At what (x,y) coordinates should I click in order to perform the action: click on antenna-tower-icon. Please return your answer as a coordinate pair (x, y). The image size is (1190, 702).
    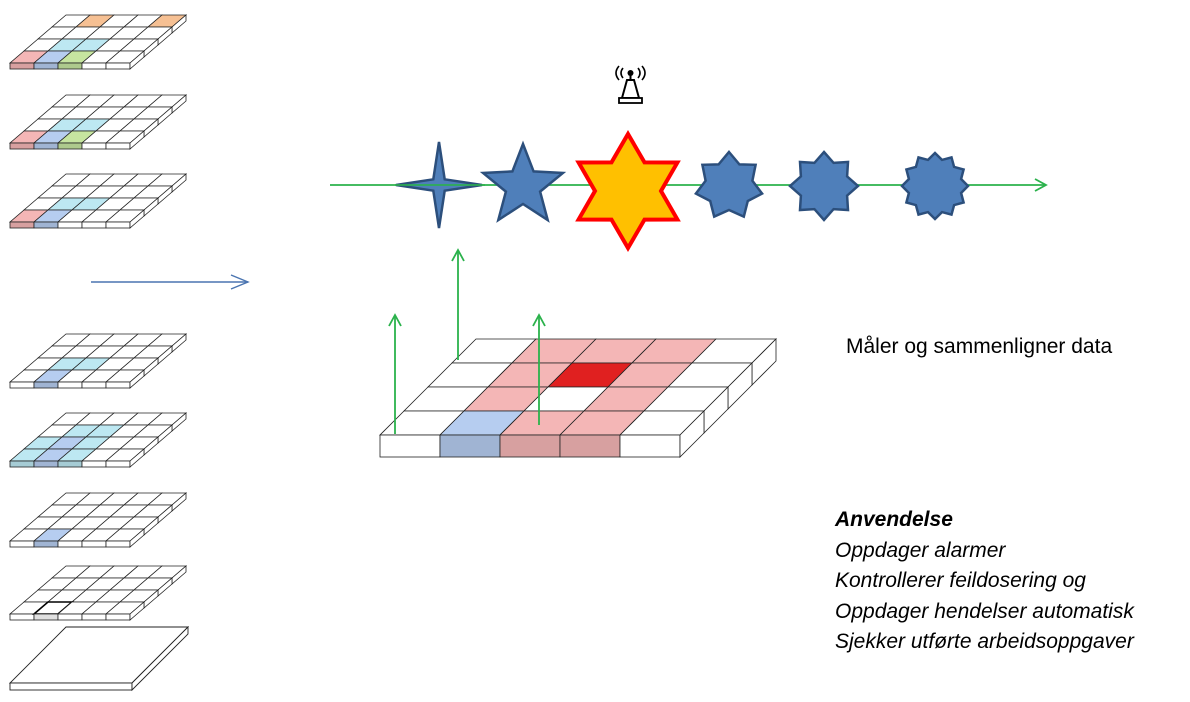
    Looking at the image, I should click on (630, 84).